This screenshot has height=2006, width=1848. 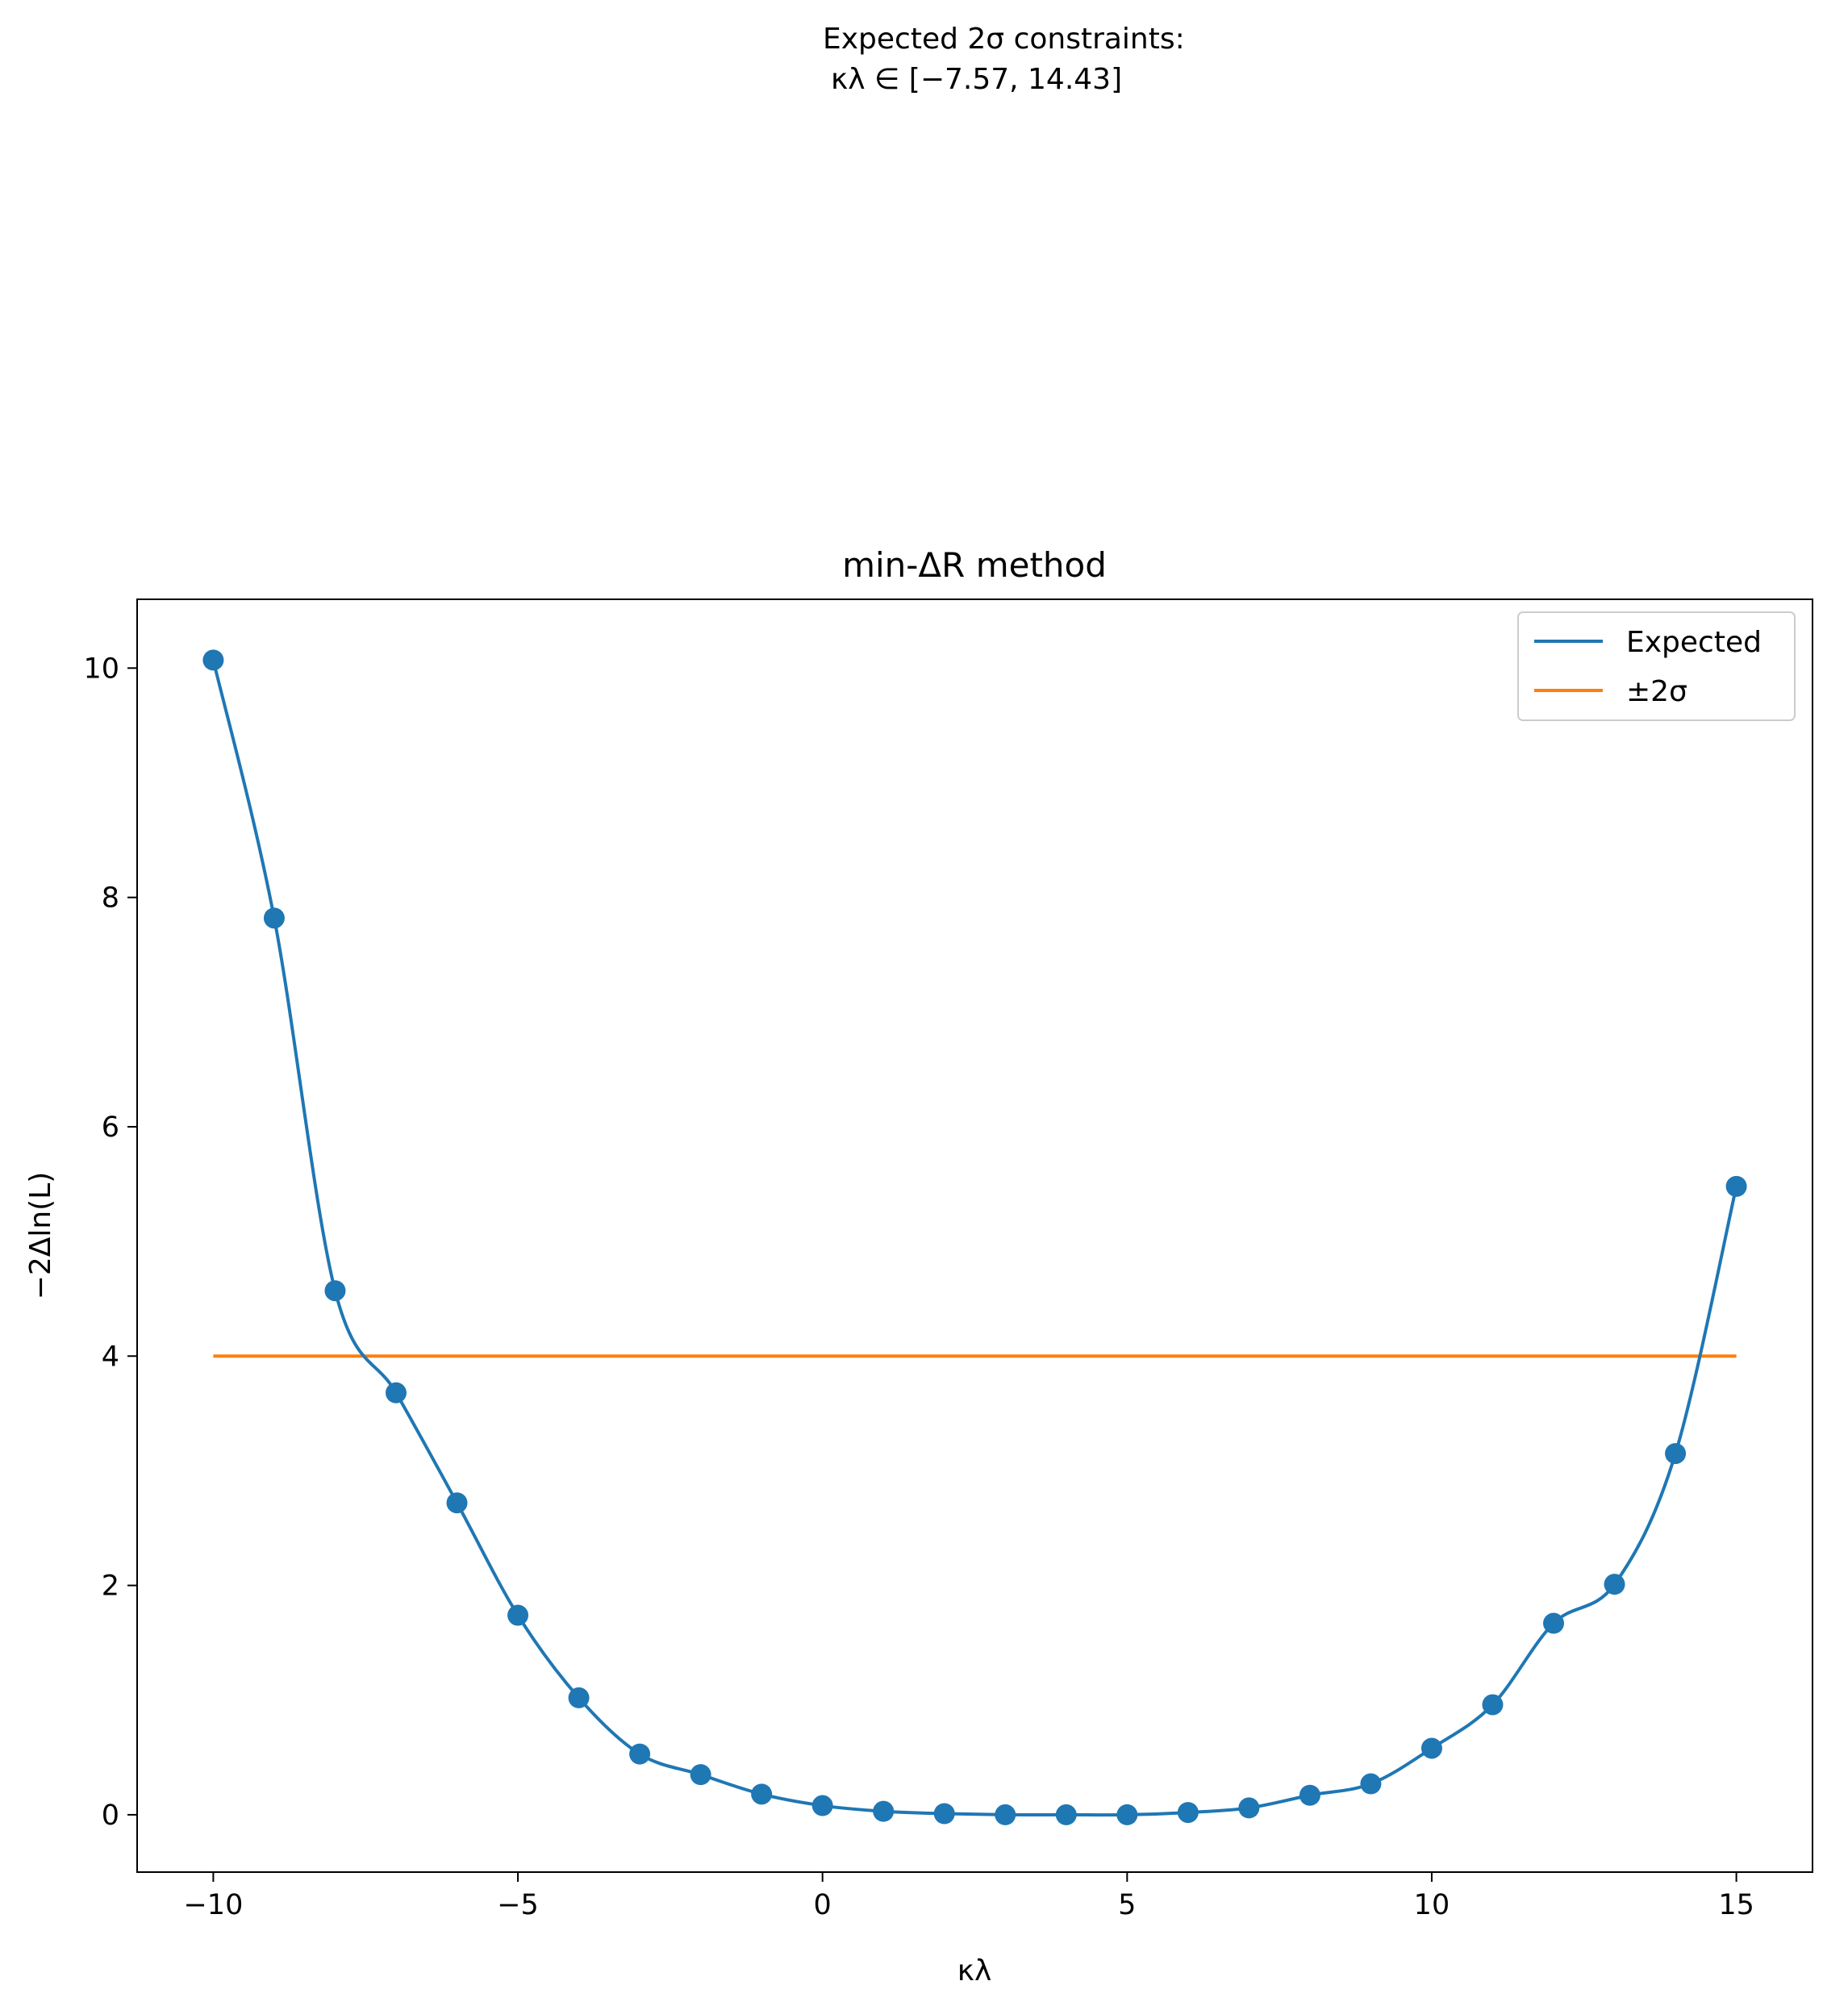 What do you see at coordinates (1736, 1905) in the screenshot?
I see `x-tick-label: 15` at bounding box center [1736, 1905].